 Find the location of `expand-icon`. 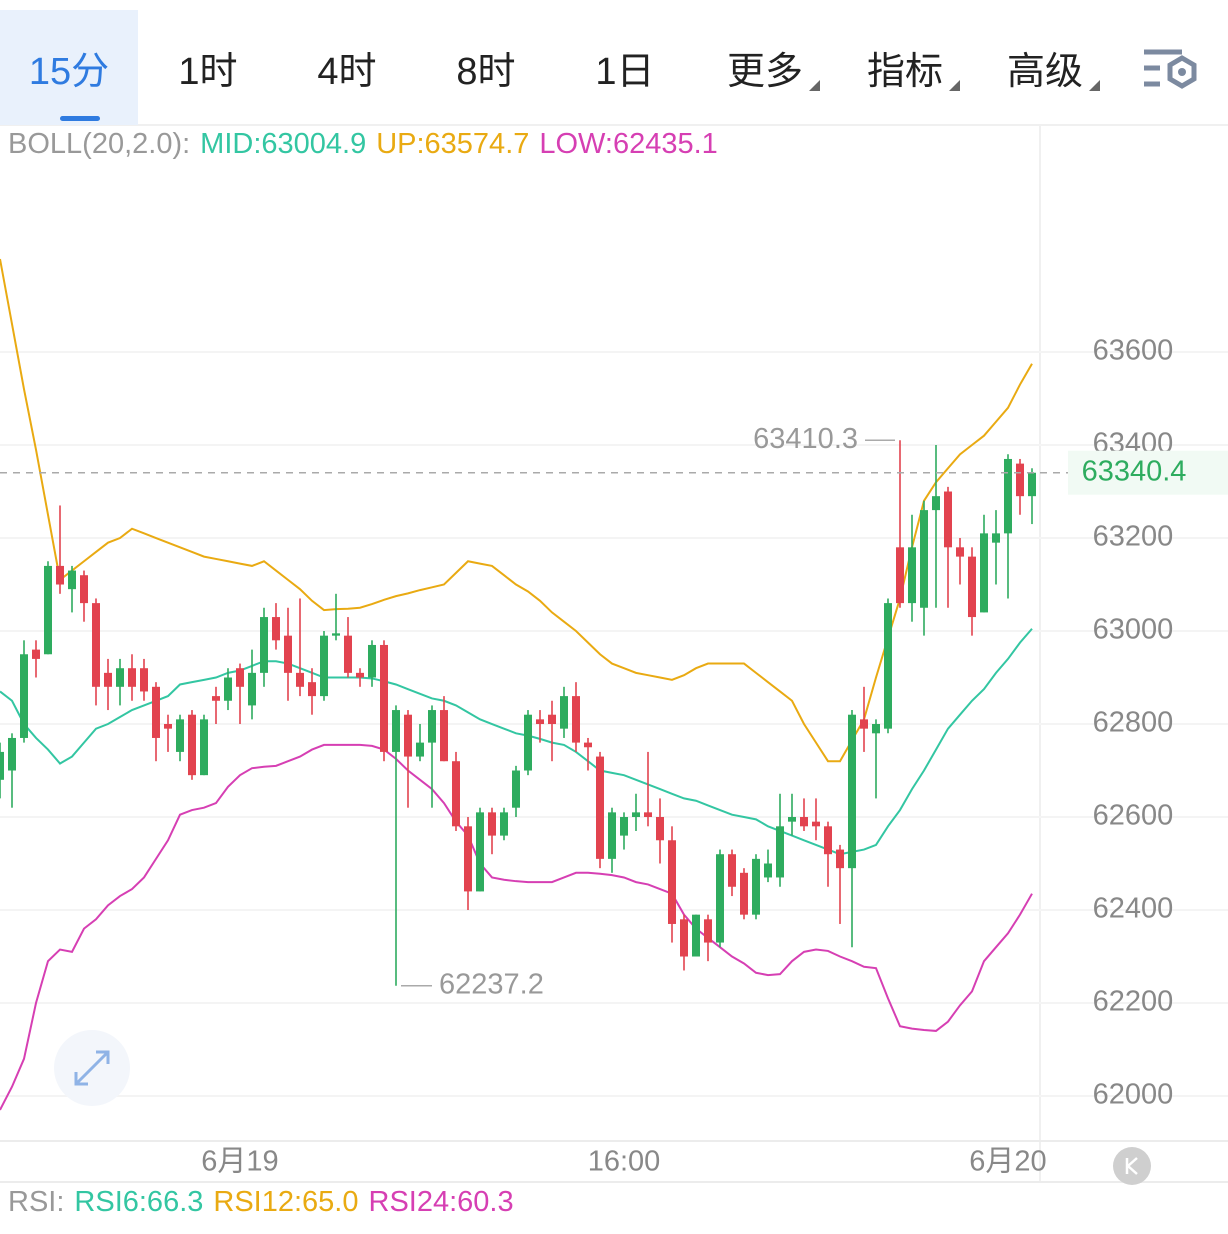

expand-icon is located at coordinates (92, 1068).